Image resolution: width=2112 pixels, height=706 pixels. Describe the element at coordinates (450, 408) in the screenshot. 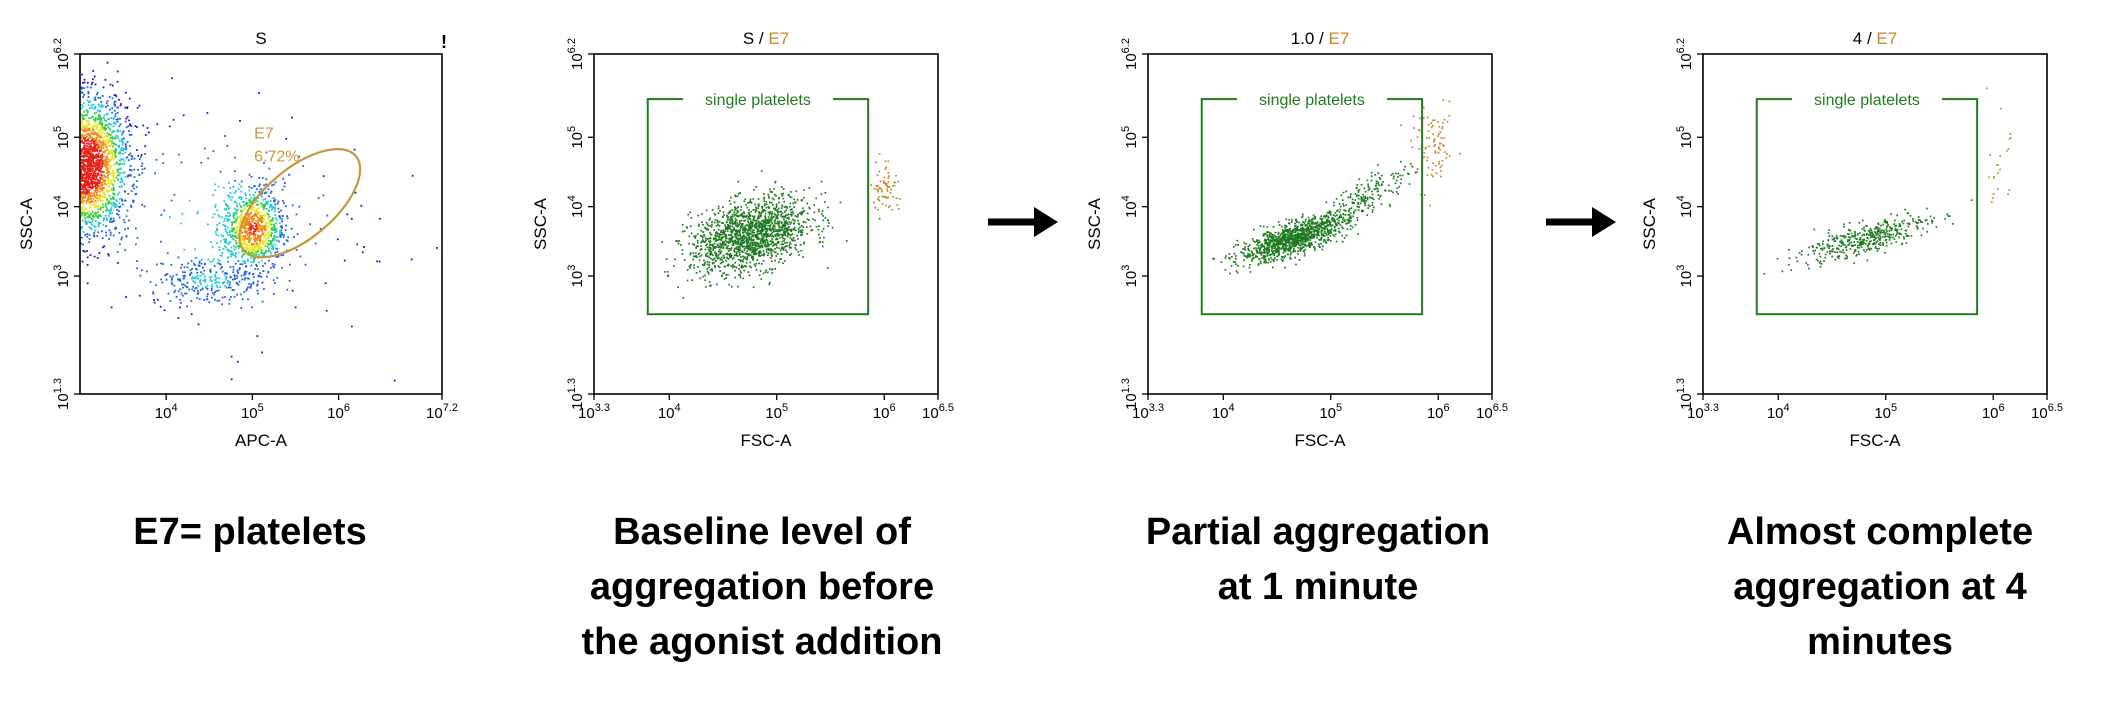

I see `x-tick-exponent: 7.2` at that location.